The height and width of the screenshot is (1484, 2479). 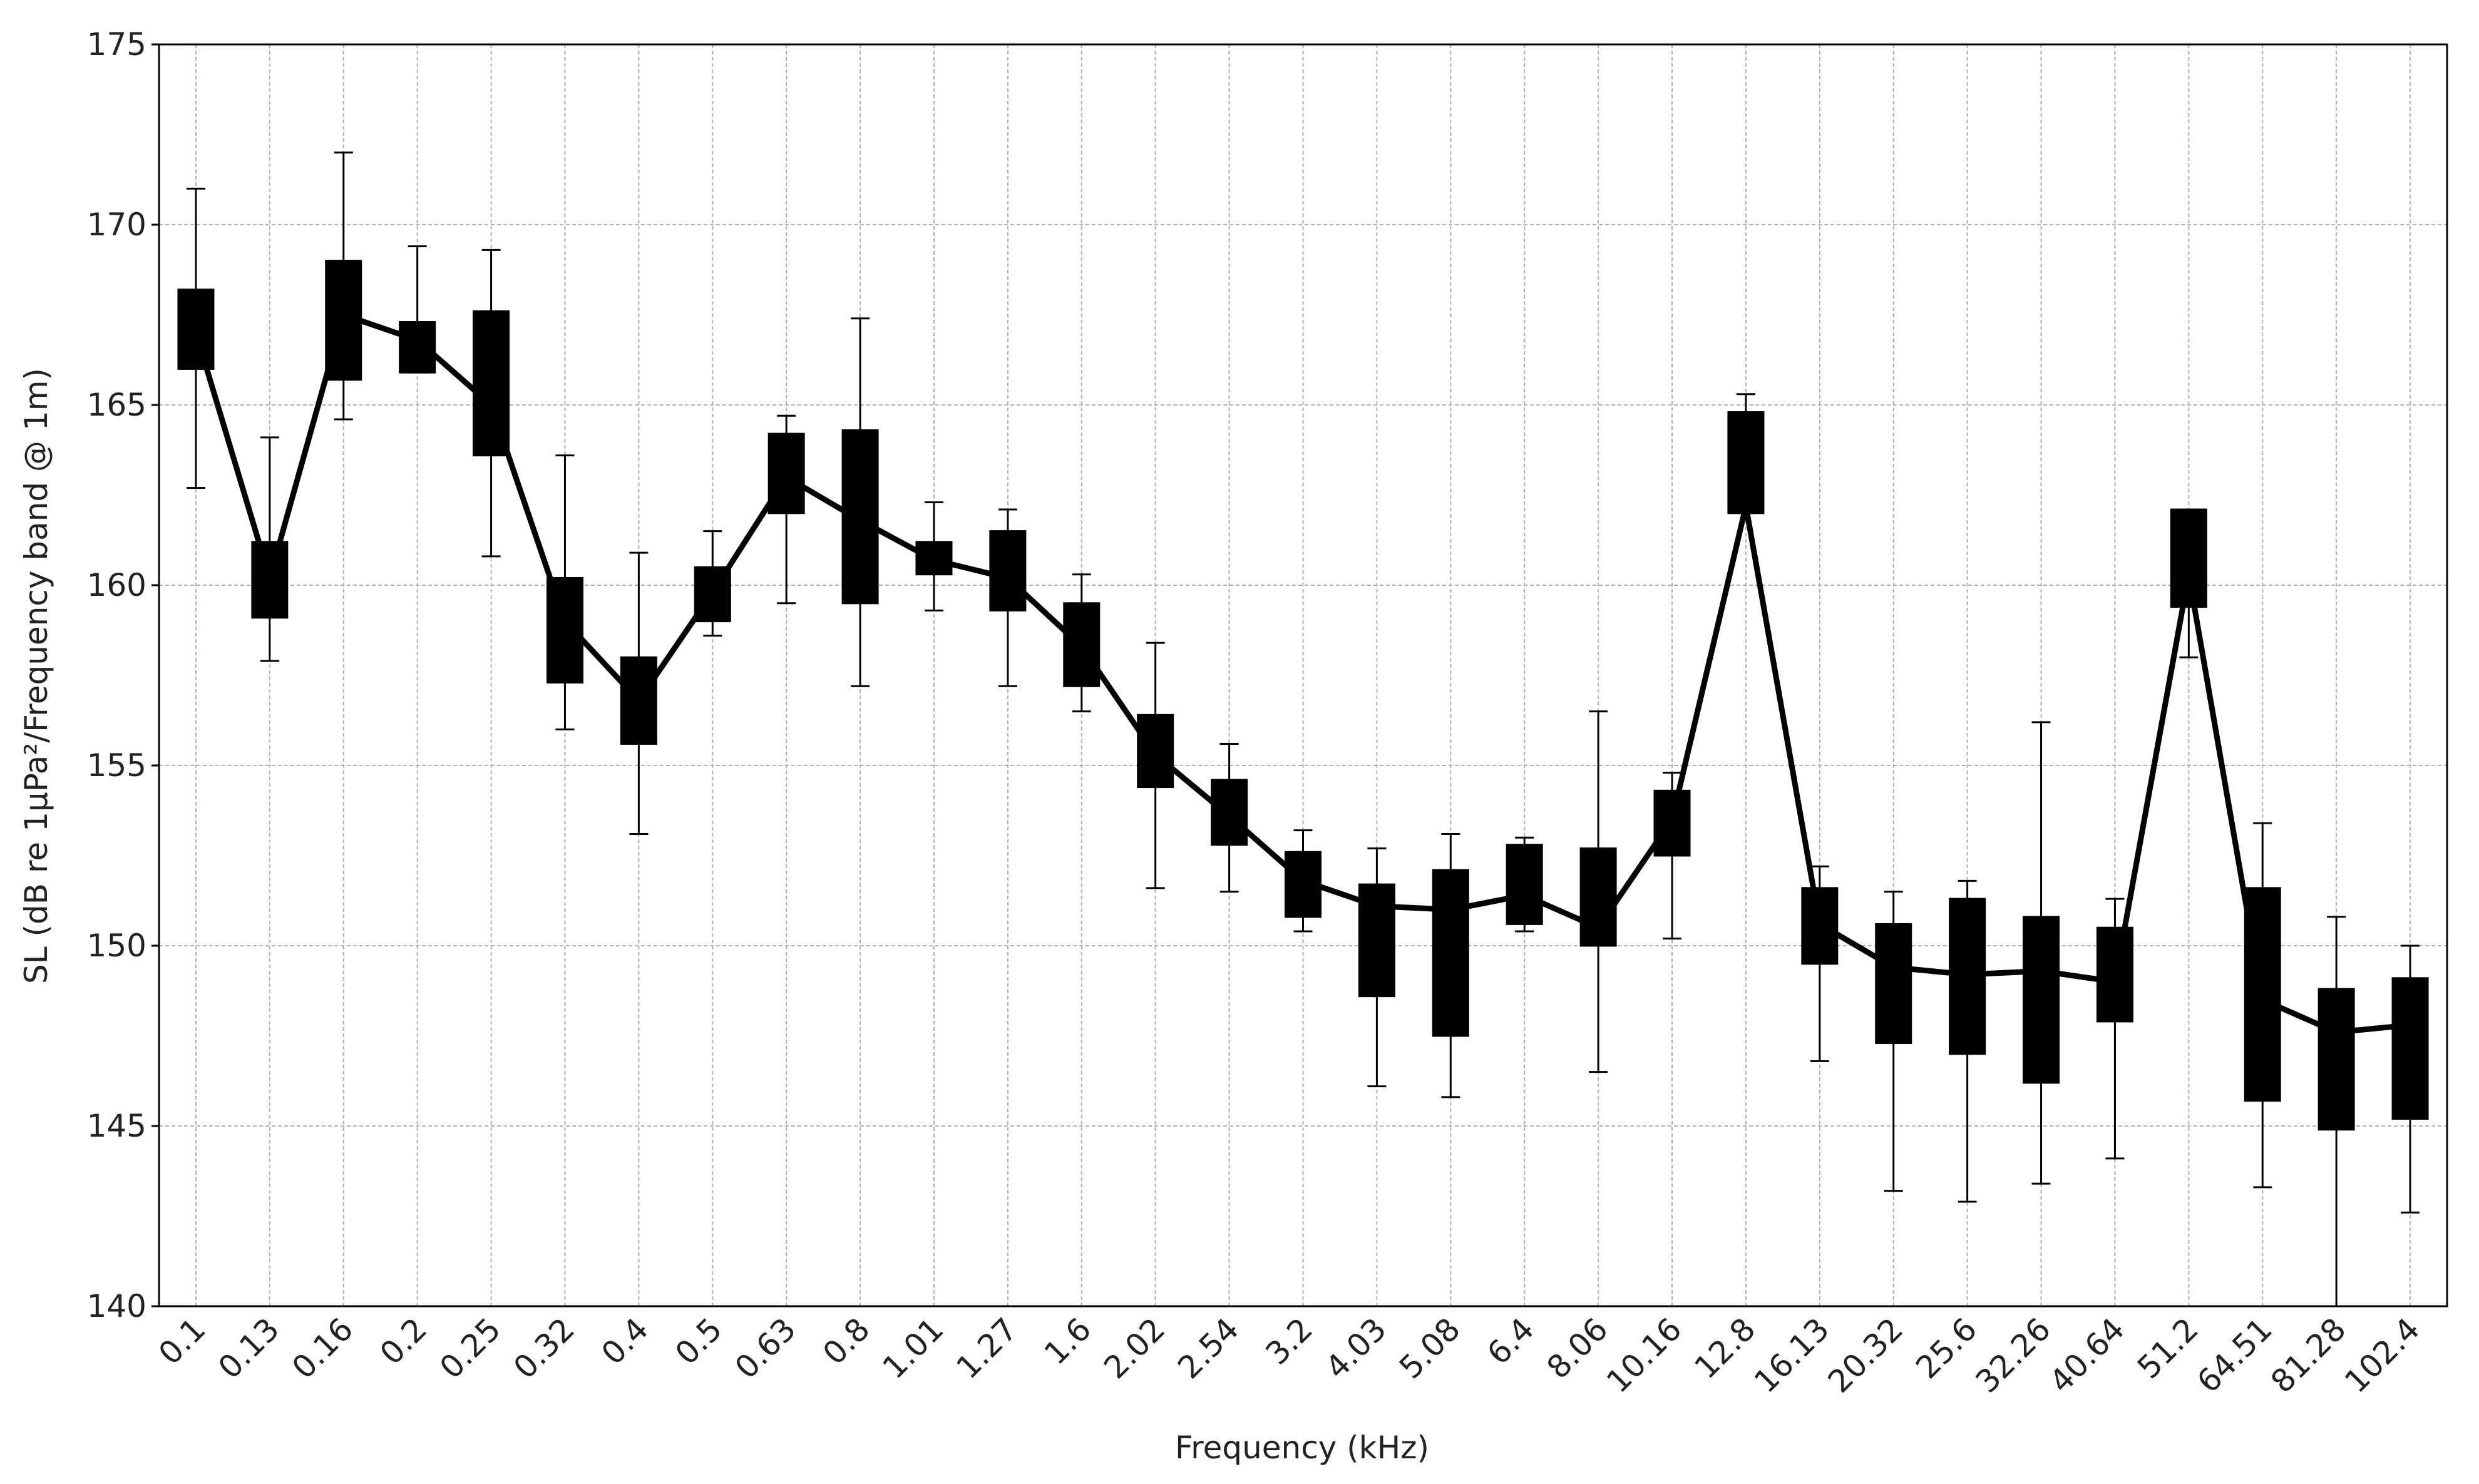 I want to click on x-tick-label: 0.2, so click(x=403, y=1341).